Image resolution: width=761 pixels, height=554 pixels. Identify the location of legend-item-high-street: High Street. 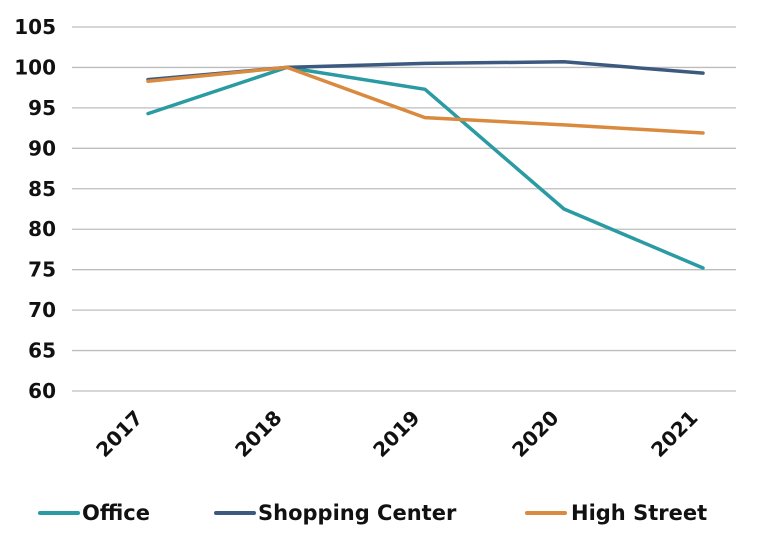
(616, 513).